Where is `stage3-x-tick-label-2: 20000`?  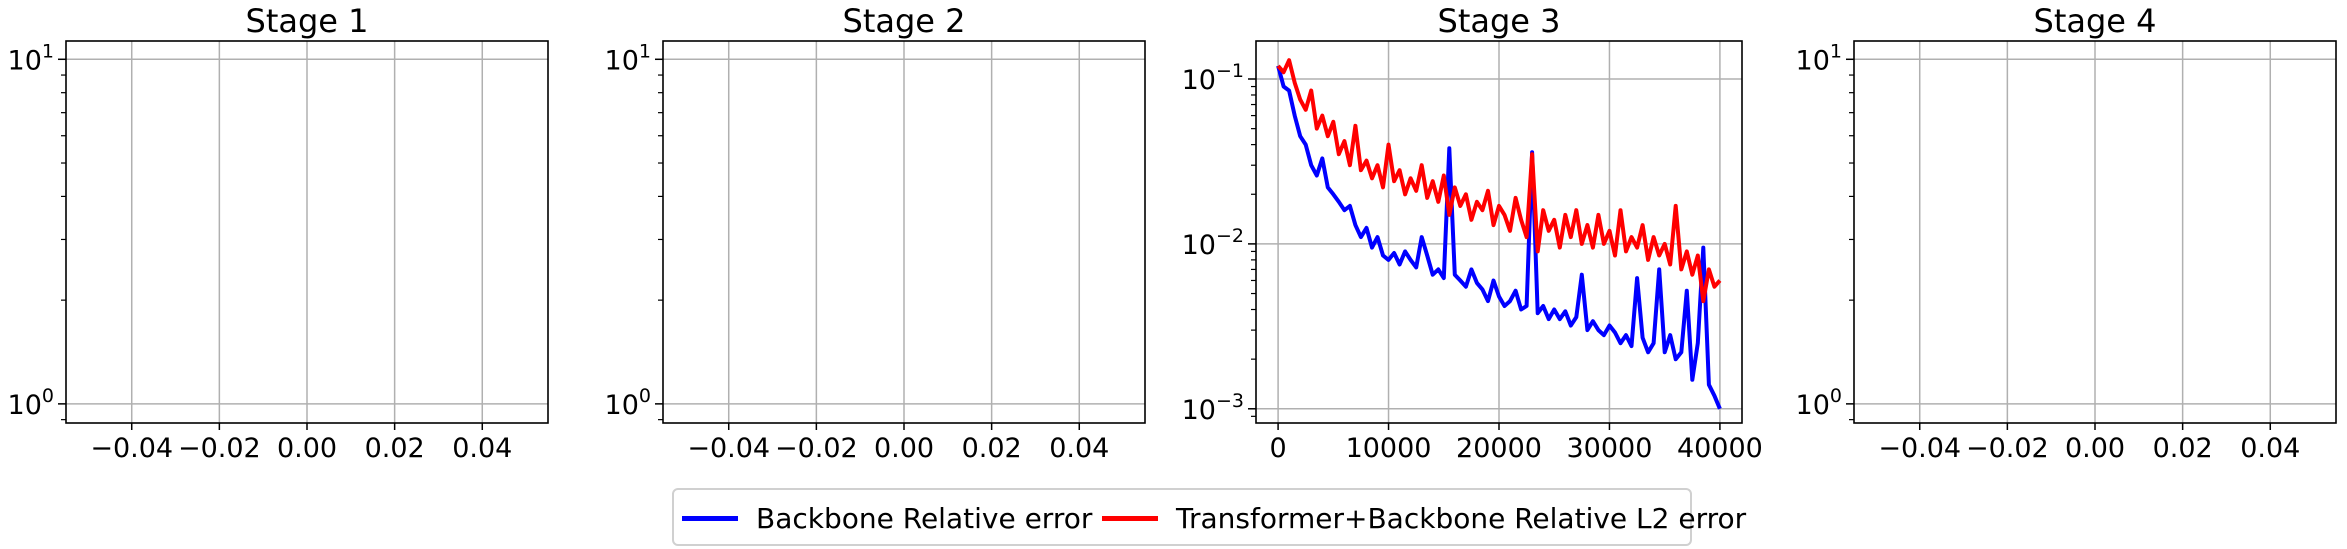
stage3-x-tick-label-2: 20000 is located at coordinates (1499, 448).